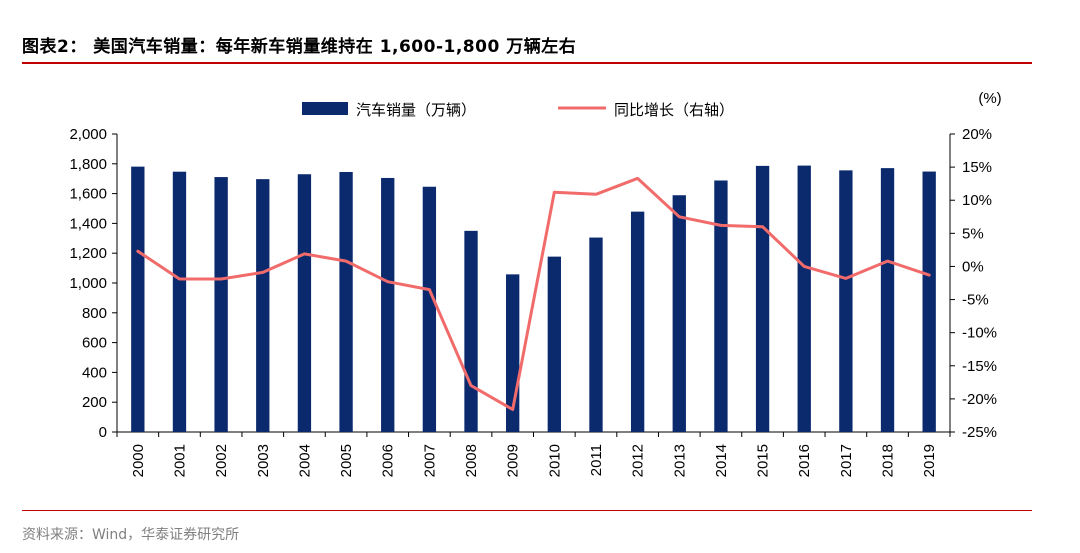 The width and height of the screenshot is (1080, 553). What do you see at coordinates (94, 372) in the screenshot?
I see `left-axis-tick-label: 400` at bounding box center [94, 372].